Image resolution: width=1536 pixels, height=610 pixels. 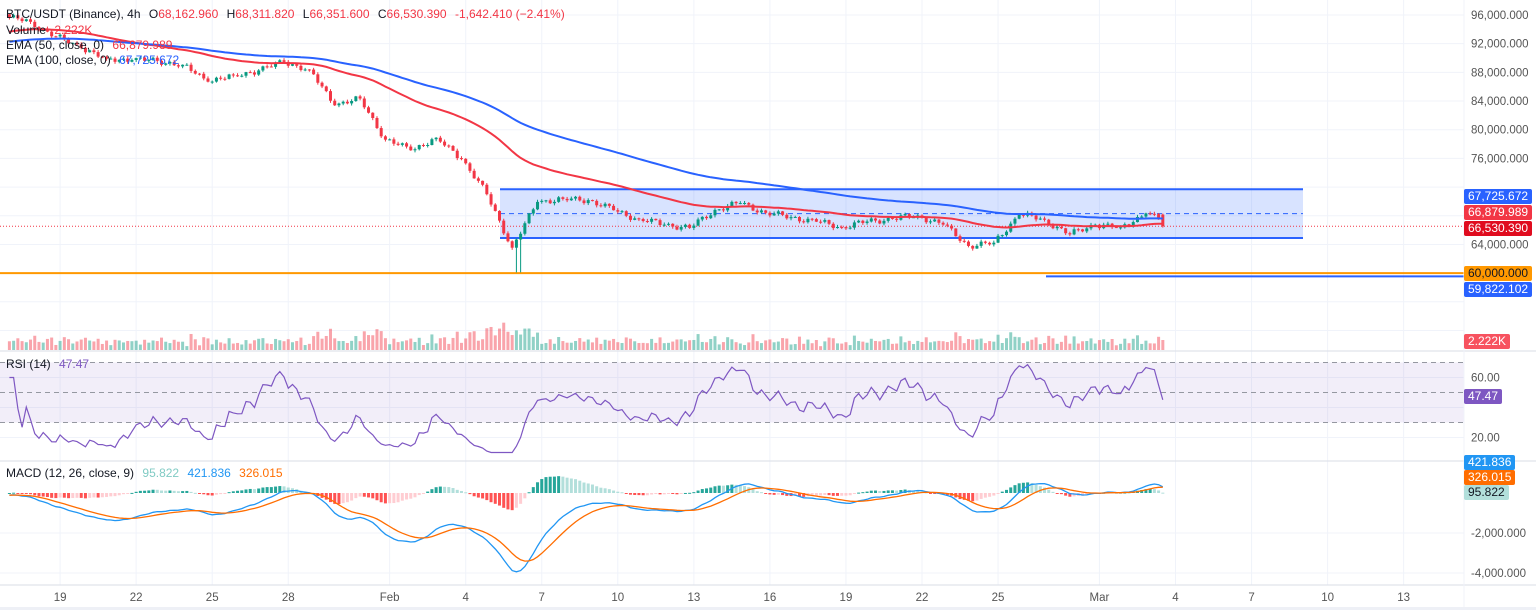 I want to click on ema50-legend: EMA (50, close, 0) 66,879.989, so click(x=89, y=45).